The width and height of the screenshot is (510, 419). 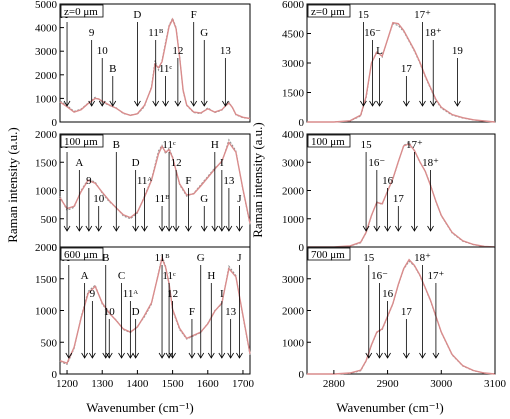 I want to click on peak-label: 16⁻, so click(x=376, y=163).